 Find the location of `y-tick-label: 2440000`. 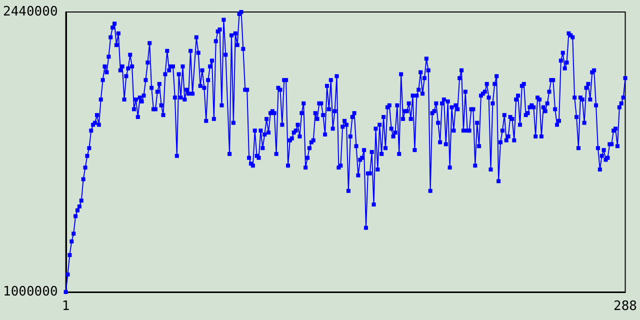

y-tick-label: 2440000 is located at coordinates (30, 12).